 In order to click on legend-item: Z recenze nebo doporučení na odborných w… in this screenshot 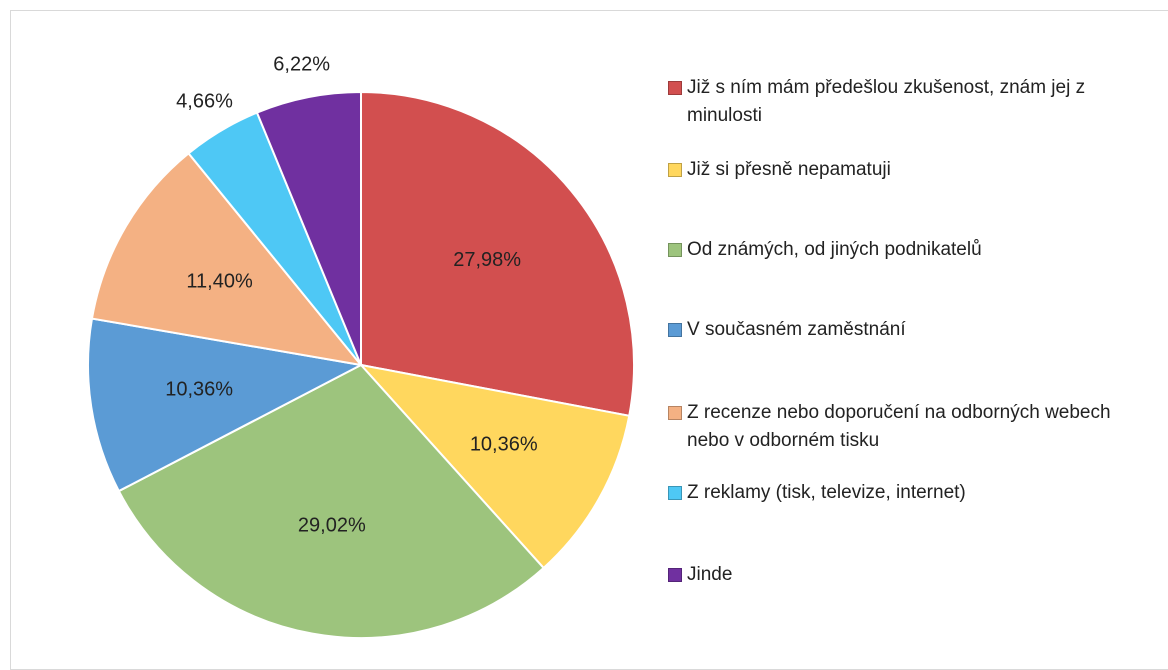, I will do `click(913, 427)`.